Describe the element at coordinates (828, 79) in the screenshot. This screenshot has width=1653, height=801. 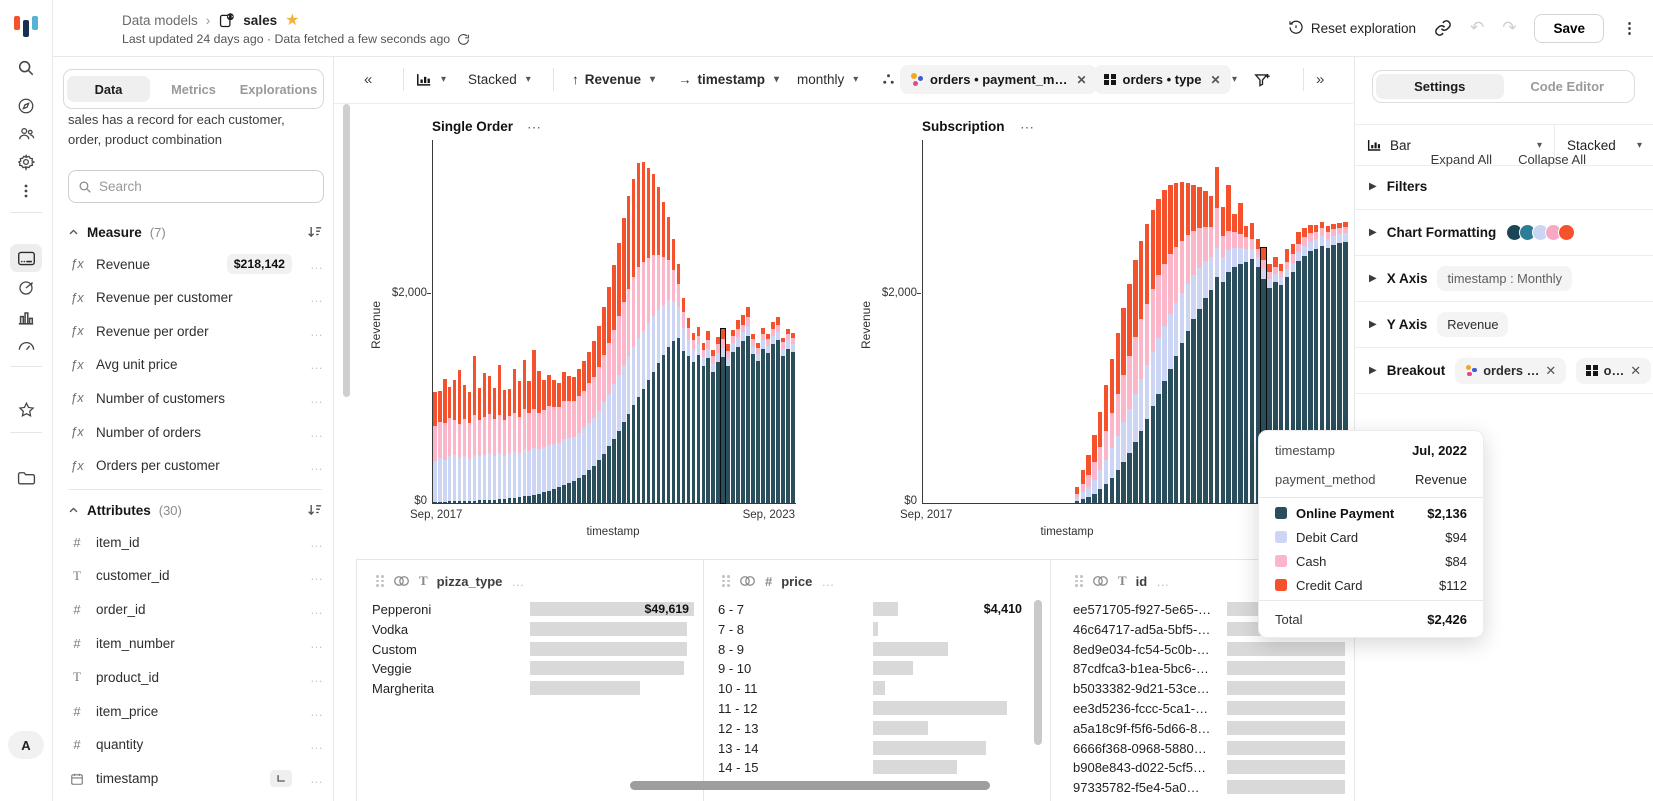
I see `granularity-select: monthly ▾` at that location.